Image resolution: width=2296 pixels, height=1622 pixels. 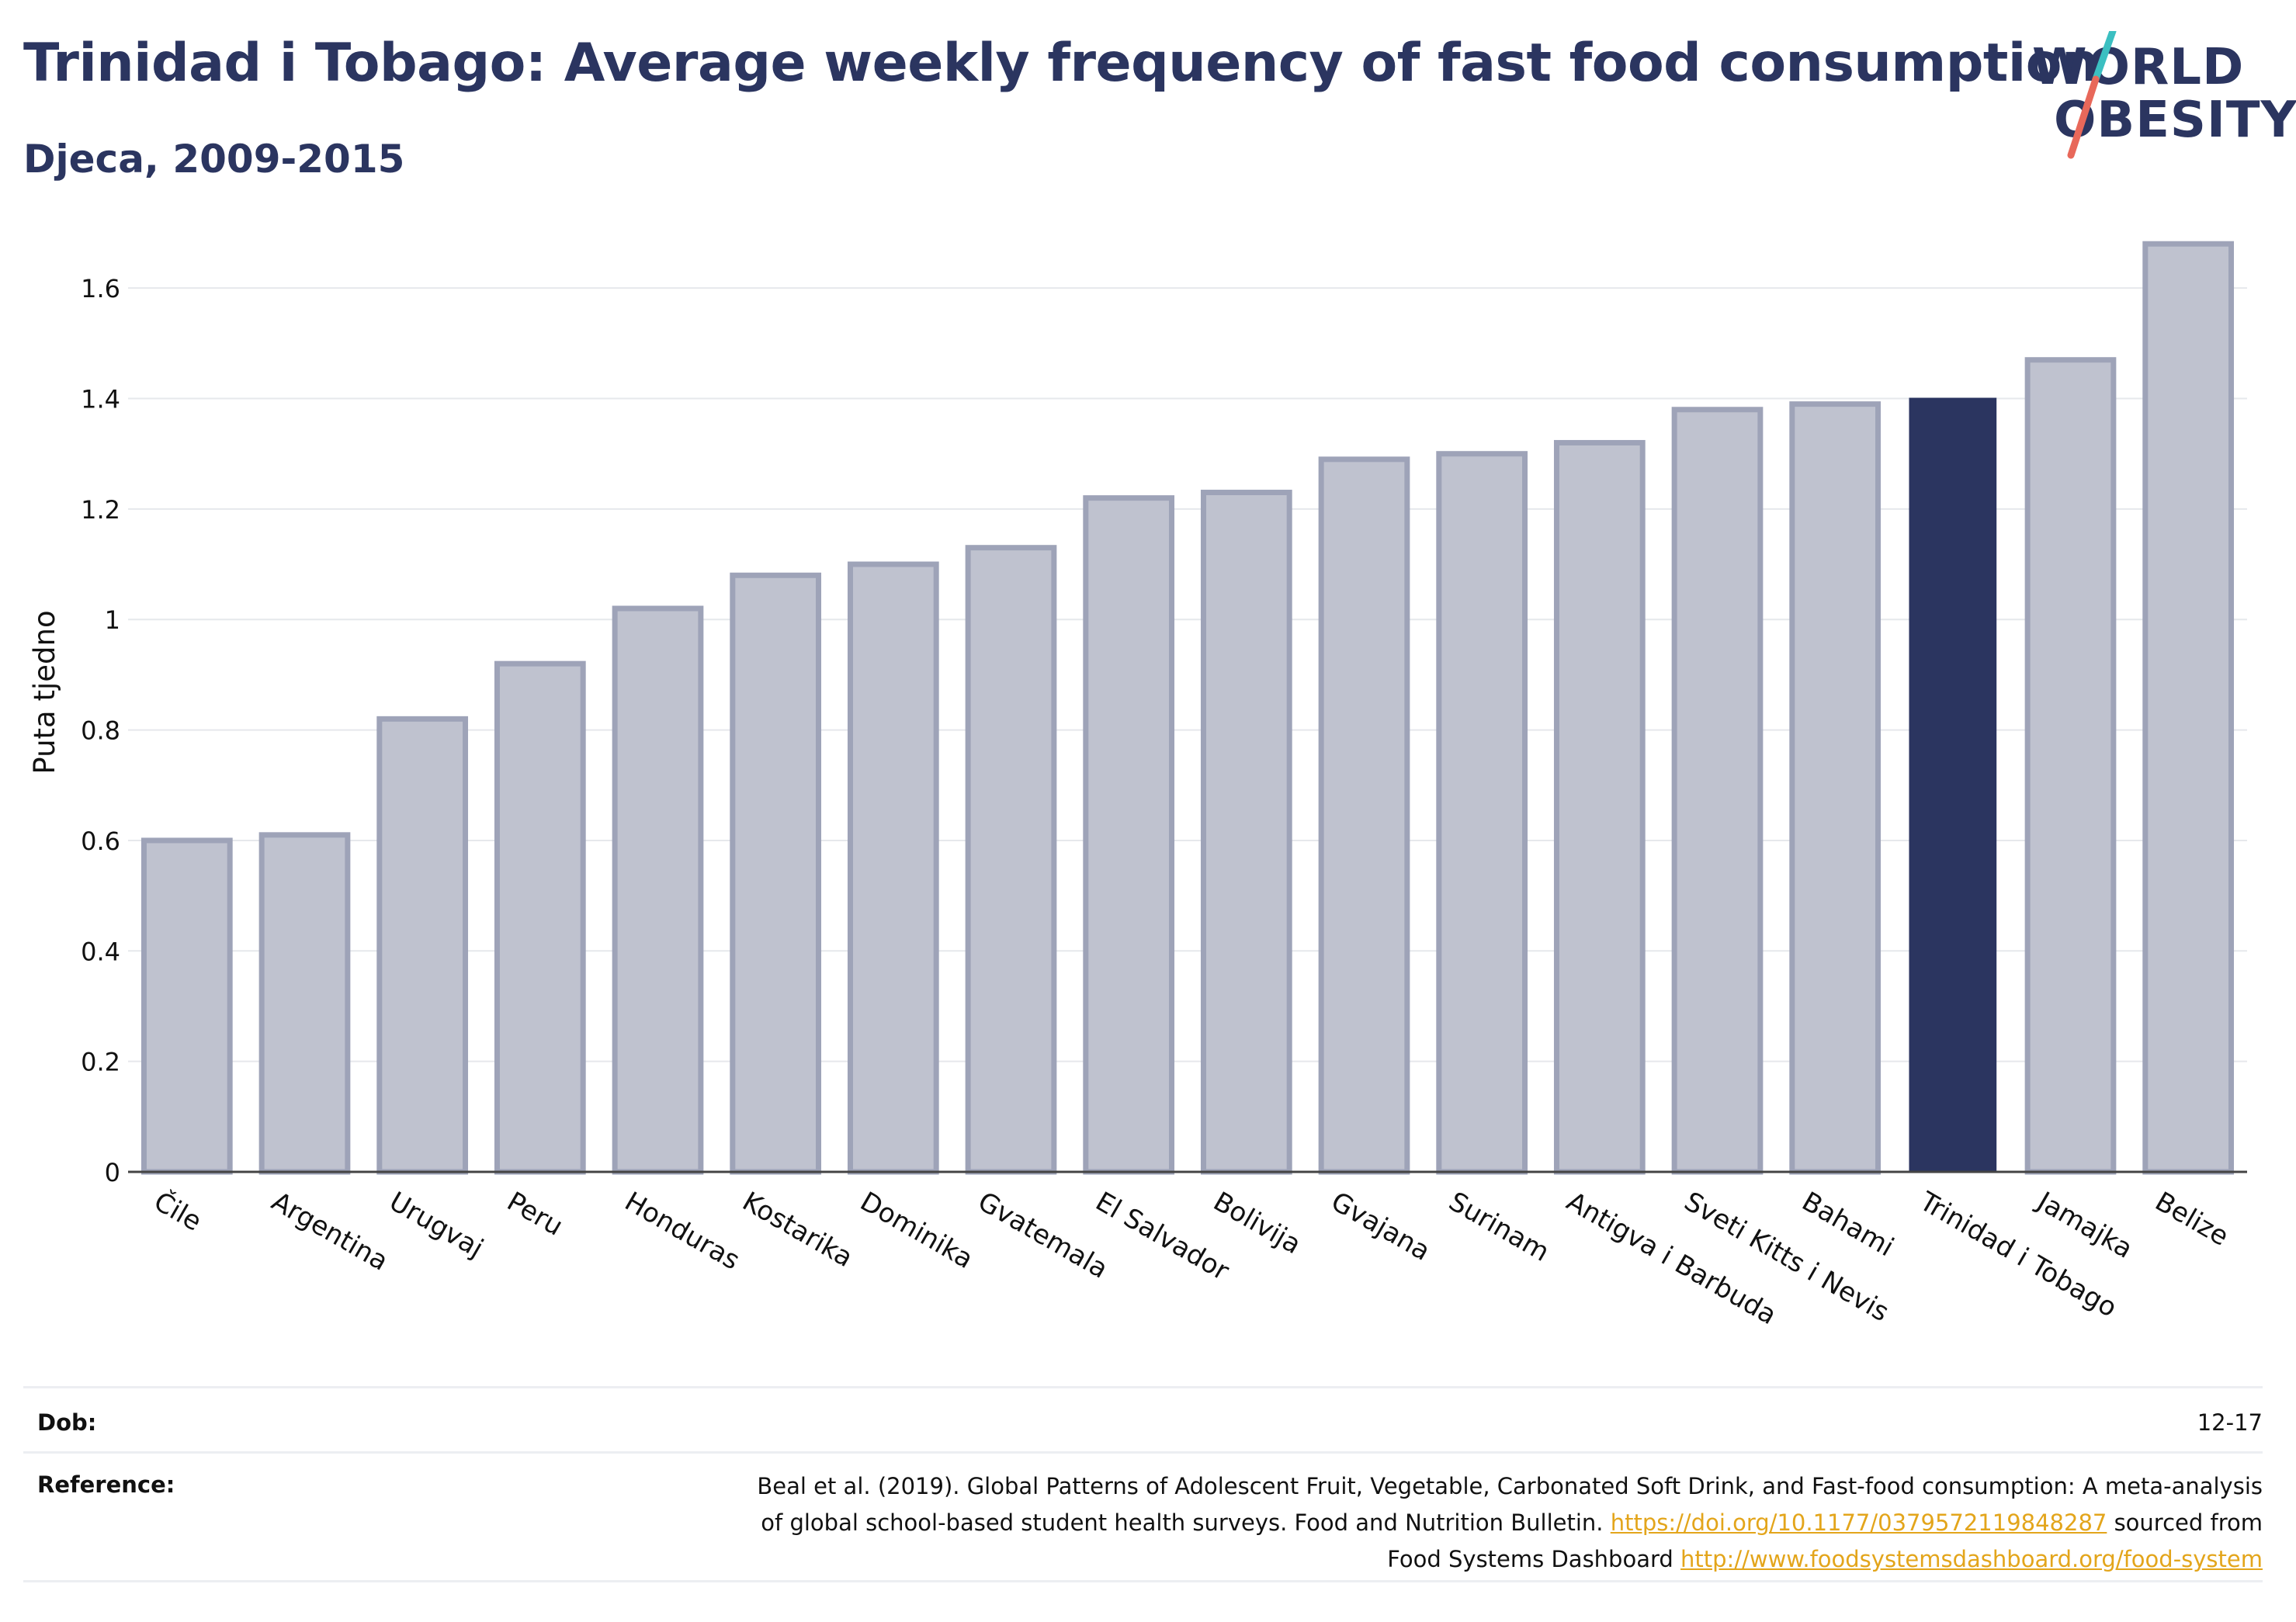 What do you see at coordinates (2175, 121) in the screenshot?
I see `logo-line-2: OBESITY` at bounding box center [2175, 121].